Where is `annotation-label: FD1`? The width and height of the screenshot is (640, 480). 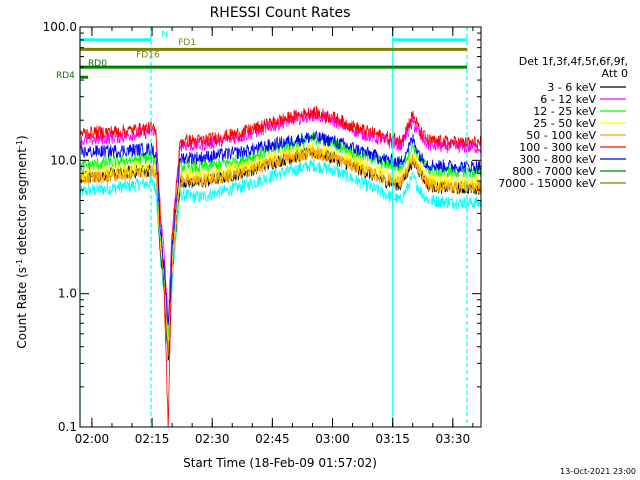
annotation-label: FD1 is located at coordinates (187, 43).